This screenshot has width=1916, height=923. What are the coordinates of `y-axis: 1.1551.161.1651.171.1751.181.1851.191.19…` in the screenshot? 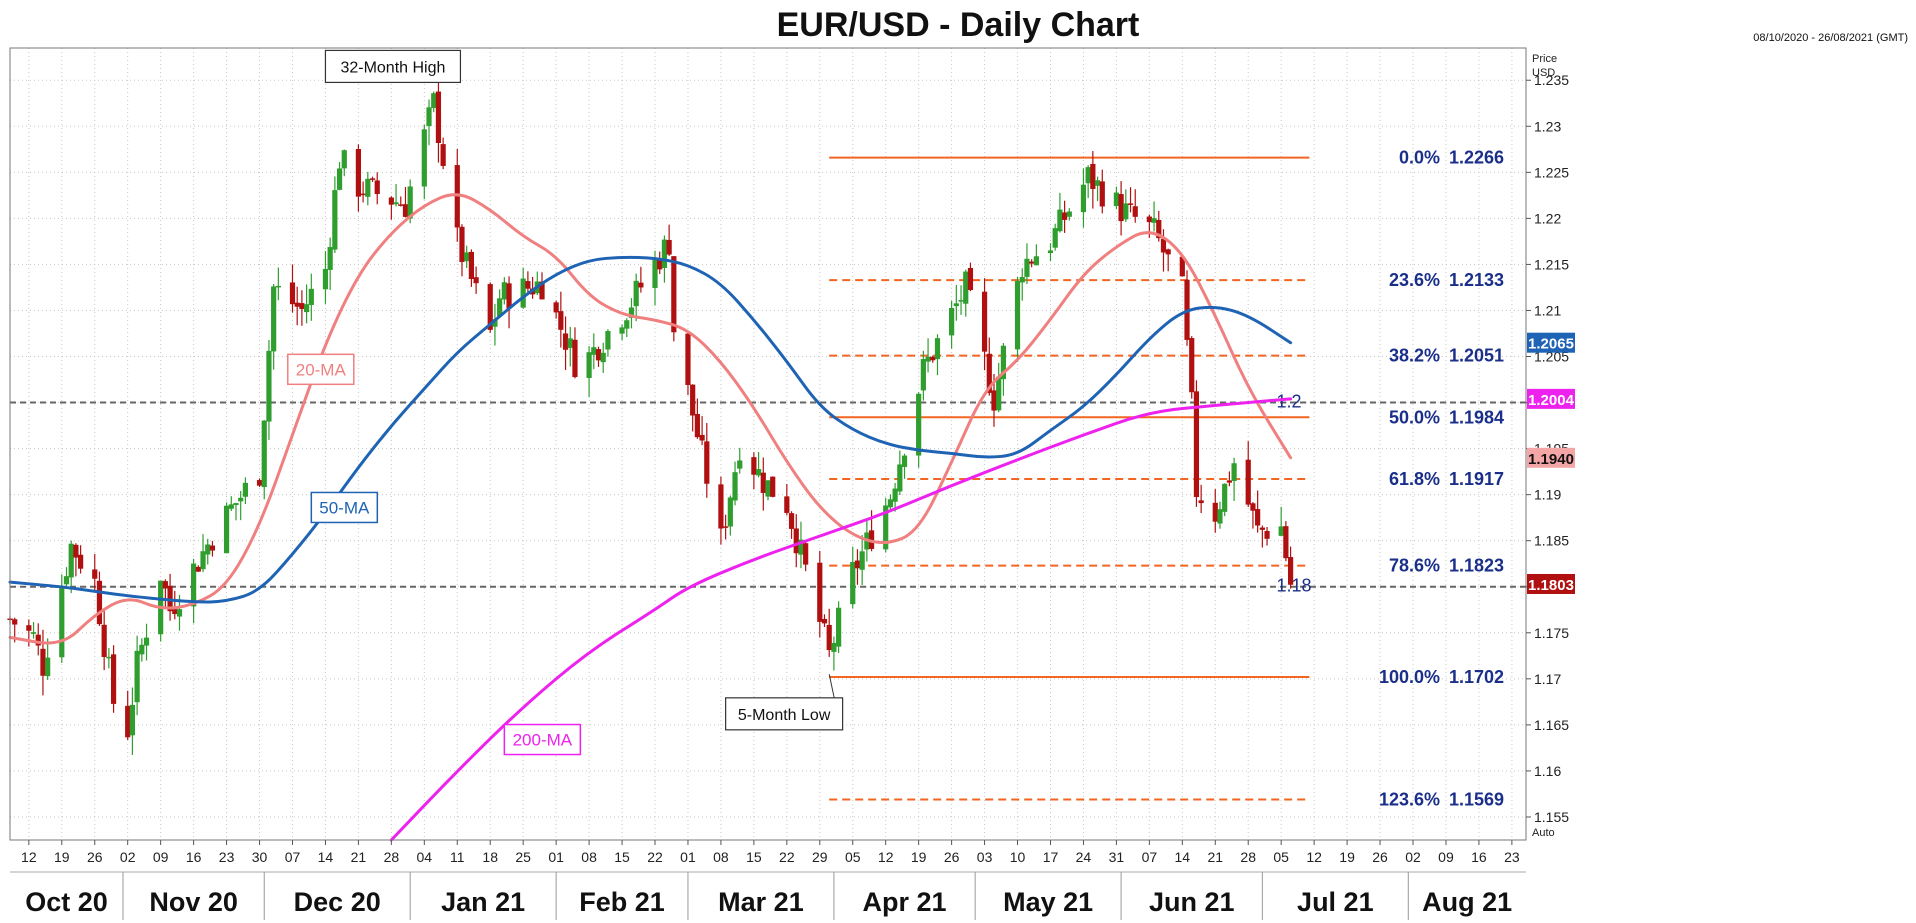 It's located at (1550, 446).